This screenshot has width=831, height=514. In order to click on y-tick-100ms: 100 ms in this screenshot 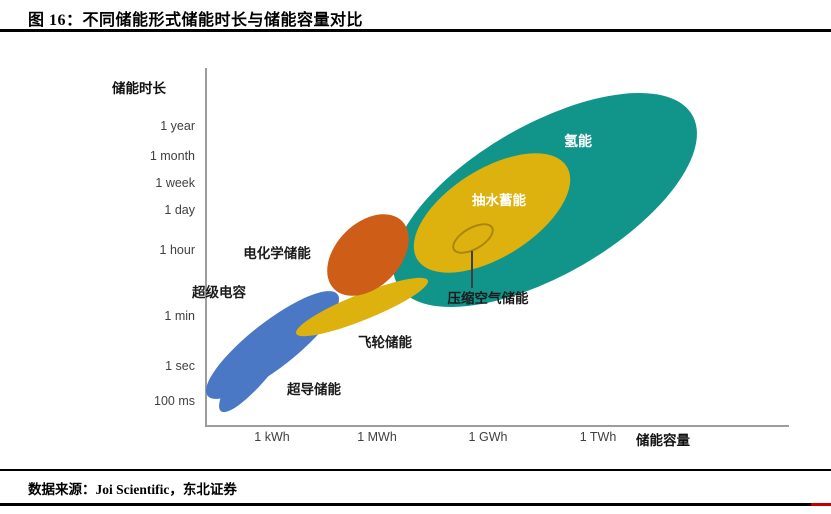, I will do `click(174, 401)`.